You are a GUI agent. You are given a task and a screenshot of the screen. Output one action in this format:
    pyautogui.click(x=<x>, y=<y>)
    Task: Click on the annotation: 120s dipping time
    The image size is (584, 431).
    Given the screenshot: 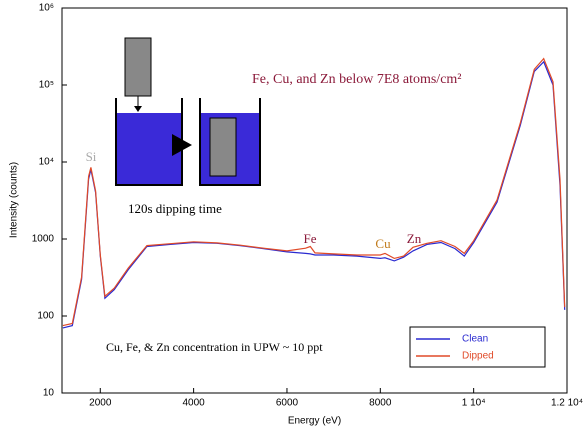 What is the action you would take?
    pyautogui.click(x=175, y=208)
    